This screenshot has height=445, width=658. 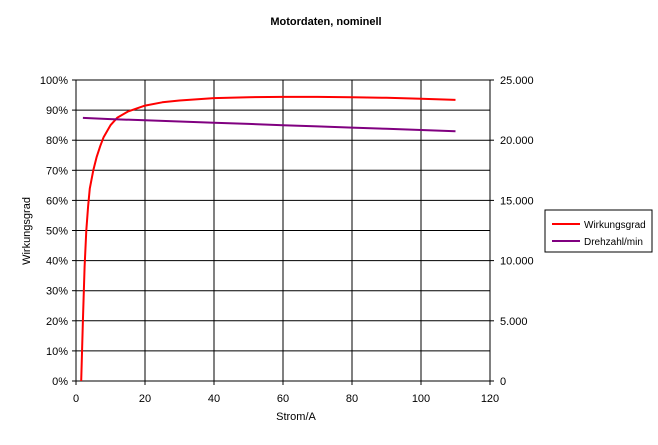 What do you see at coordinates (613, 242) in the screenshot?
I see `legend-label: Drehzahl/min` at bounding box center [613, 242].